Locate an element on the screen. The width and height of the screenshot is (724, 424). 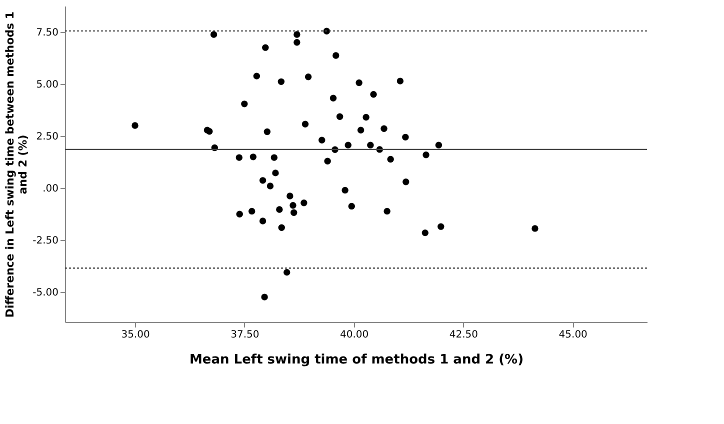
x-axis-title: Mean Left swing time of methods 1 and 2 (%) is located at coordinates (356, 360).